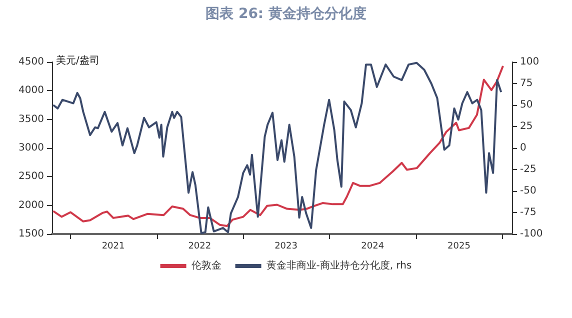 The image size is (572, 318). Describe the element at coordinates (459, 247) in the screenshot. I see `x-tick-label: 2025` at that location.